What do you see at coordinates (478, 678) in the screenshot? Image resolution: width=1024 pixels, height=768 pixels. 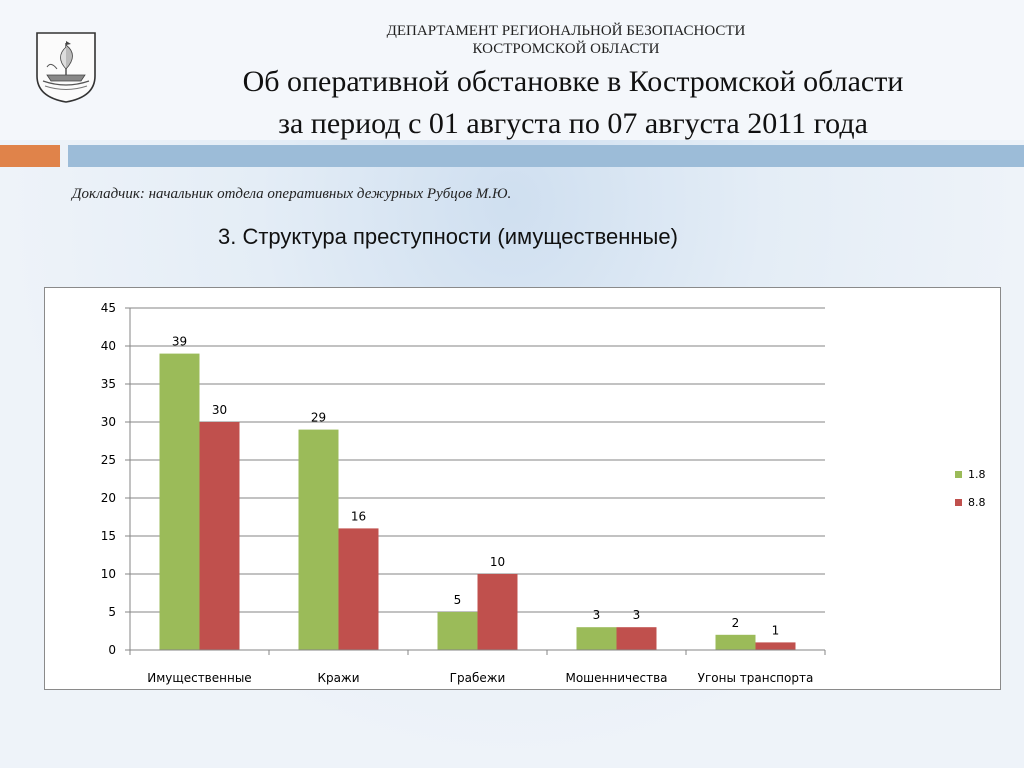 I see `category-label: Грабежи` at bounding box center [478, 678].